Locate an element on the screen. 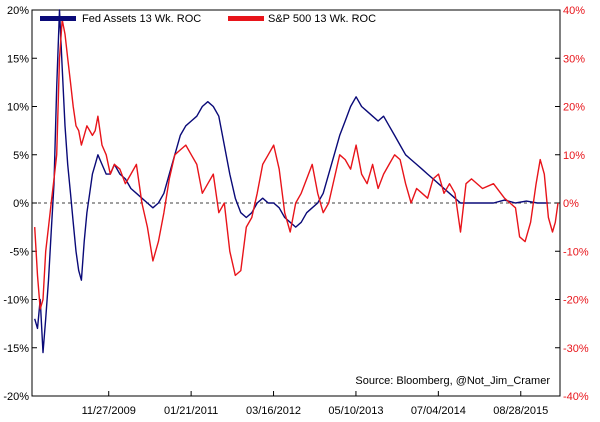  left-tick-label: -15% is located at coordinates (16, 349).